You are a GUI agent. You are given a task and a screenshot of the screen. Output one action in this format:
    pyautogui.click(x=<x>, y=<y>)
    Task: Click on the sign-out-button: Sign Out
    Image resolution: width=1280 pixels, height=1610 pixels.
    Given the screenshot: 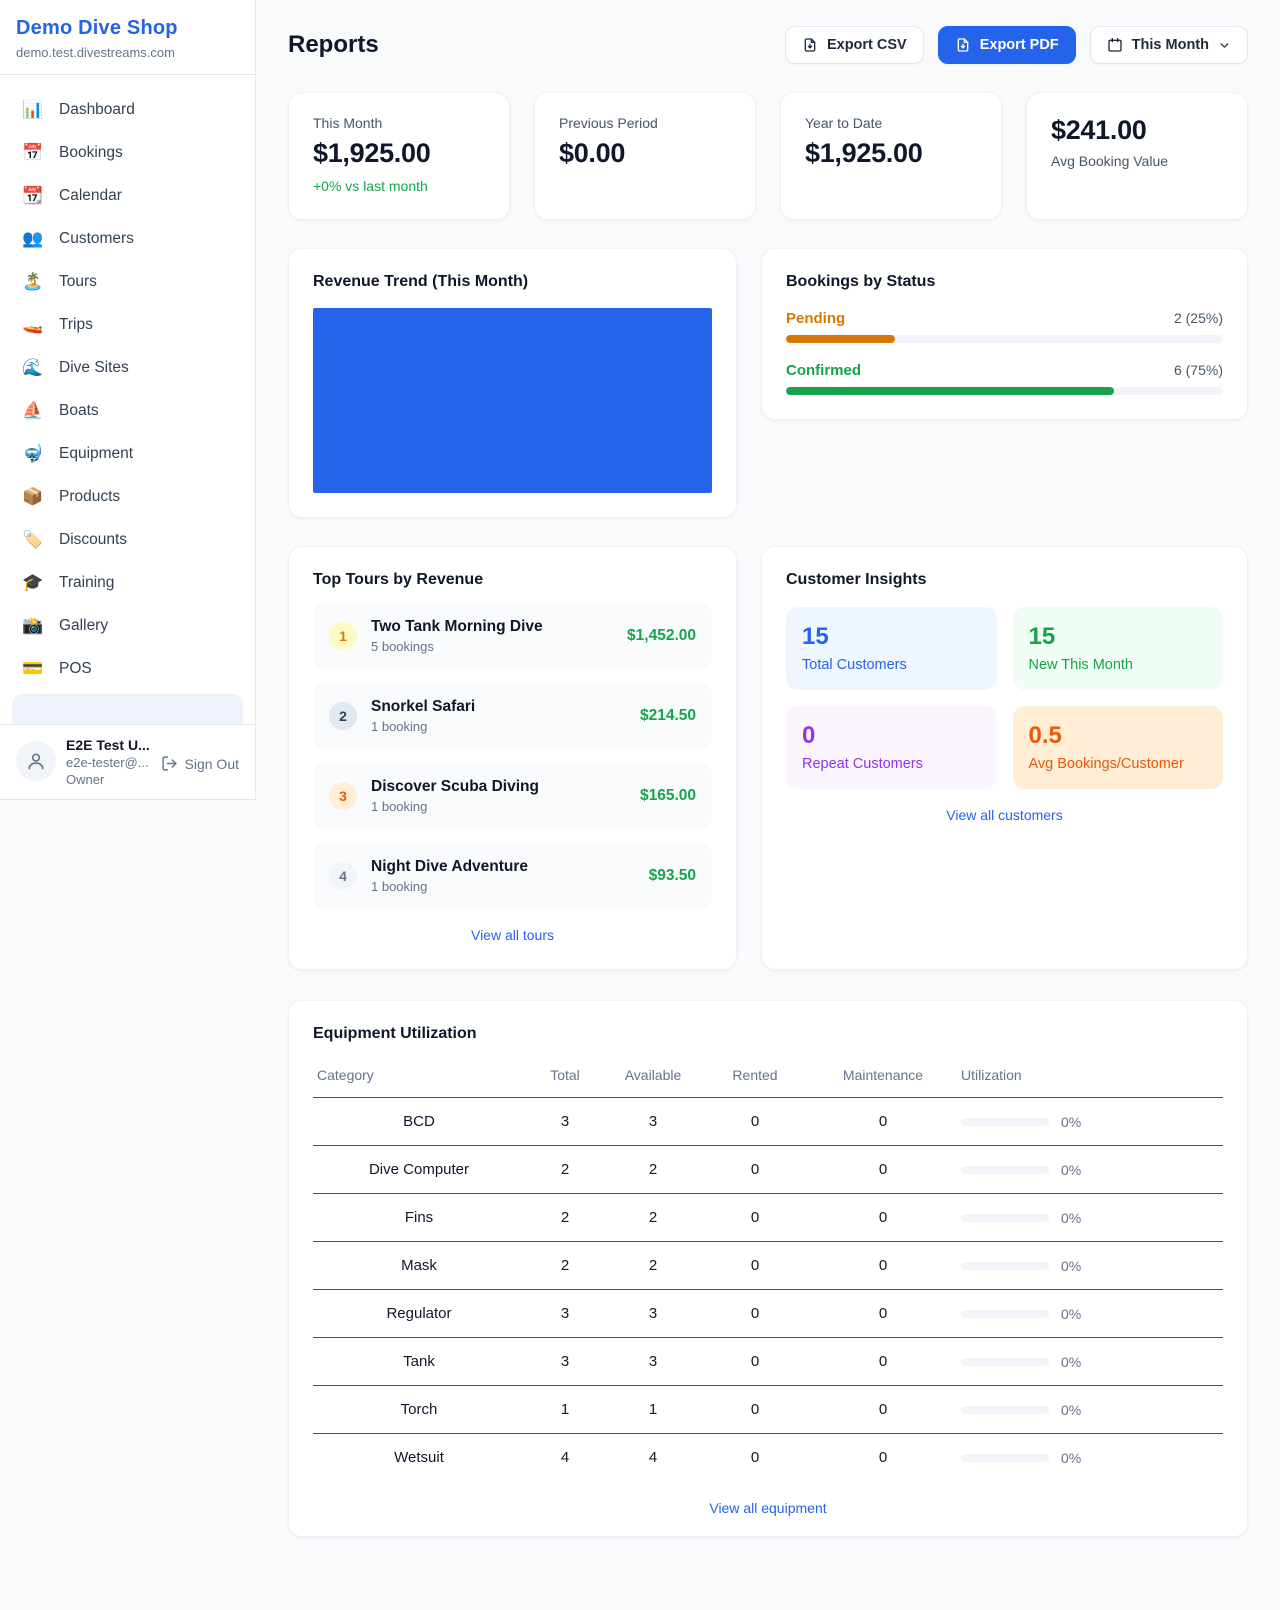 What is the action you would take?
    pyautogui.click(x=200, y=763)
    